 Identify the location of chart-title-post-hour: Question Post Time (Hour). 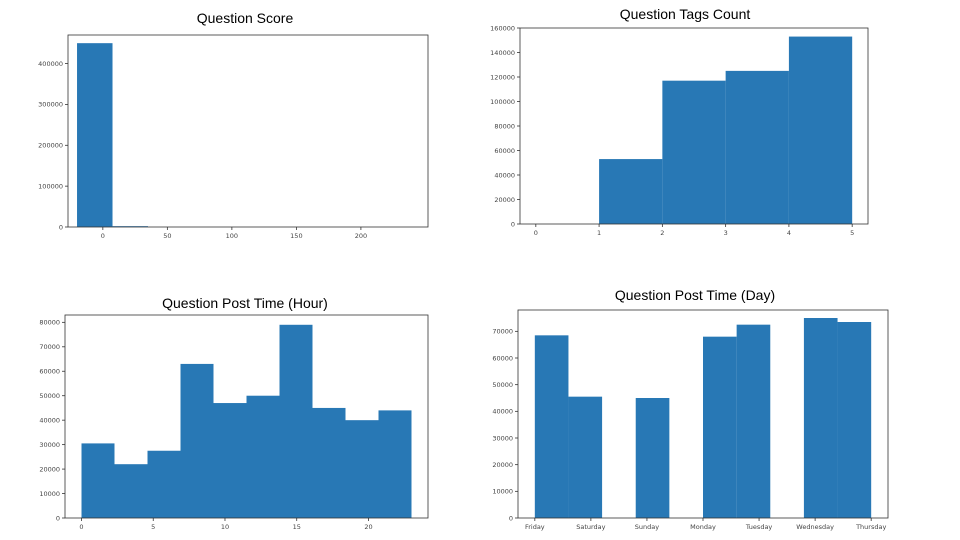
(245, 303).